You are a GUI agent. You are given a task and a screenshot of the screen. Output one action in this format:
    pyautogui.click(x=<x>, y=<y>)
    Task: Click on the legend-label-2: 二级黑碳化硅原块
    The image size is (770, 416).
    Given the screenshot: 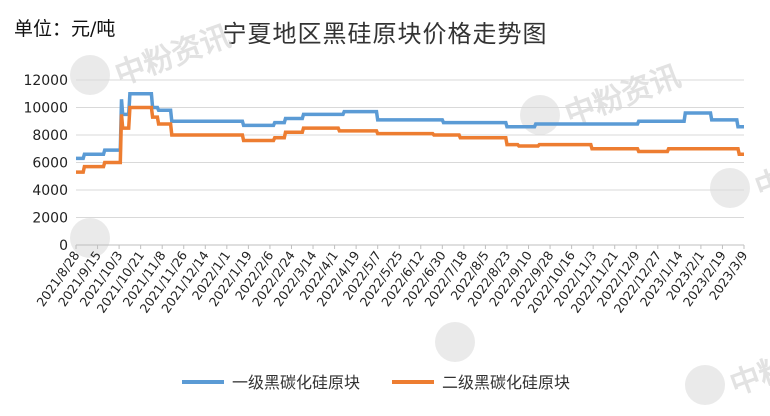 What is the action you would take?
    pyautogui.click(x=506, y=382)
    